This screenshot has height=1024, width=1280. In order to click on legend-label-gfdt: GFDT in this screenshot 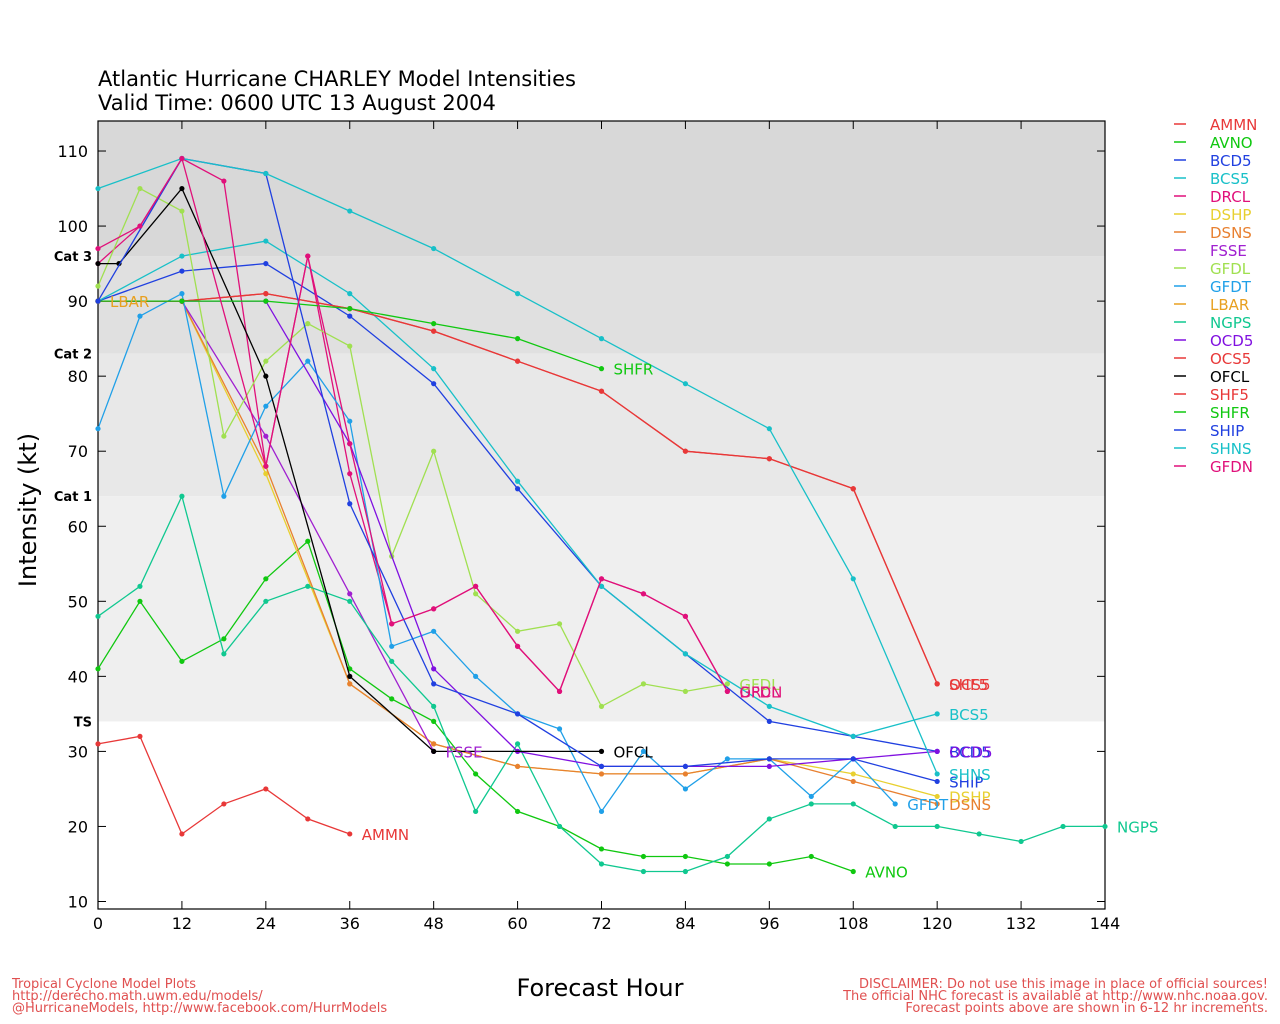, I will do `click(1231, 287)`.